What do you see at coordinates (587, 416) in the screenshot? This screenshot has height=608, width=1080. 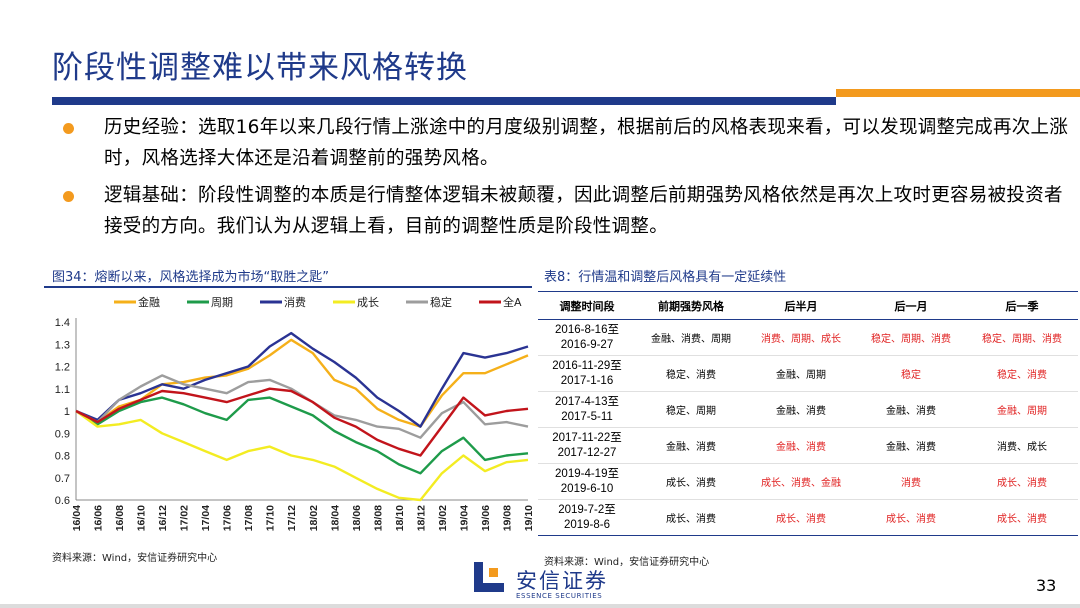 I see `period-end: 2017-5-11` at bounding box center [587, 416].